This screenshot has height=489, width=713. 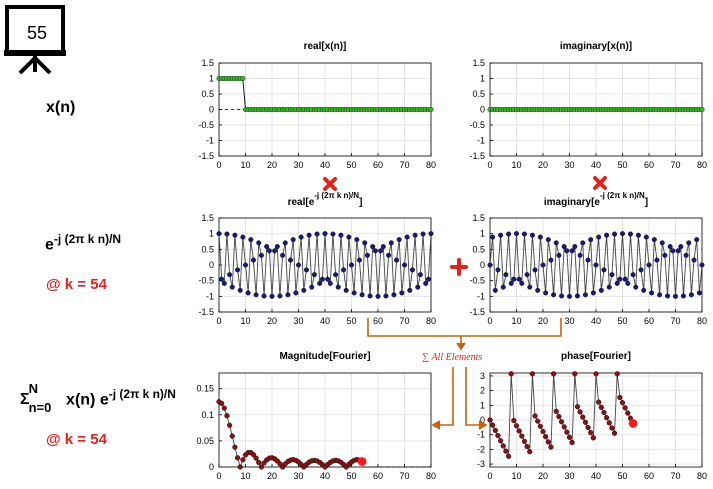 I want to click on y-tick-label: -0.5, so click(x=477, y=125).